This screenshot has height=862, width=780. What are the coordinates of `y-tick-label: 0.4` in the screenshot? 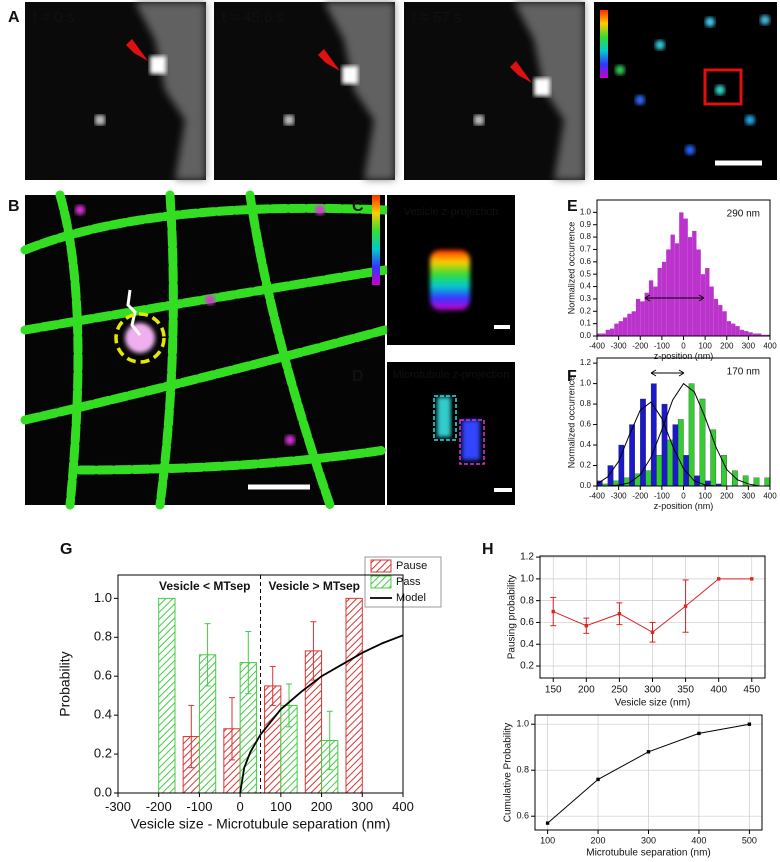 It's located at (103, 714).